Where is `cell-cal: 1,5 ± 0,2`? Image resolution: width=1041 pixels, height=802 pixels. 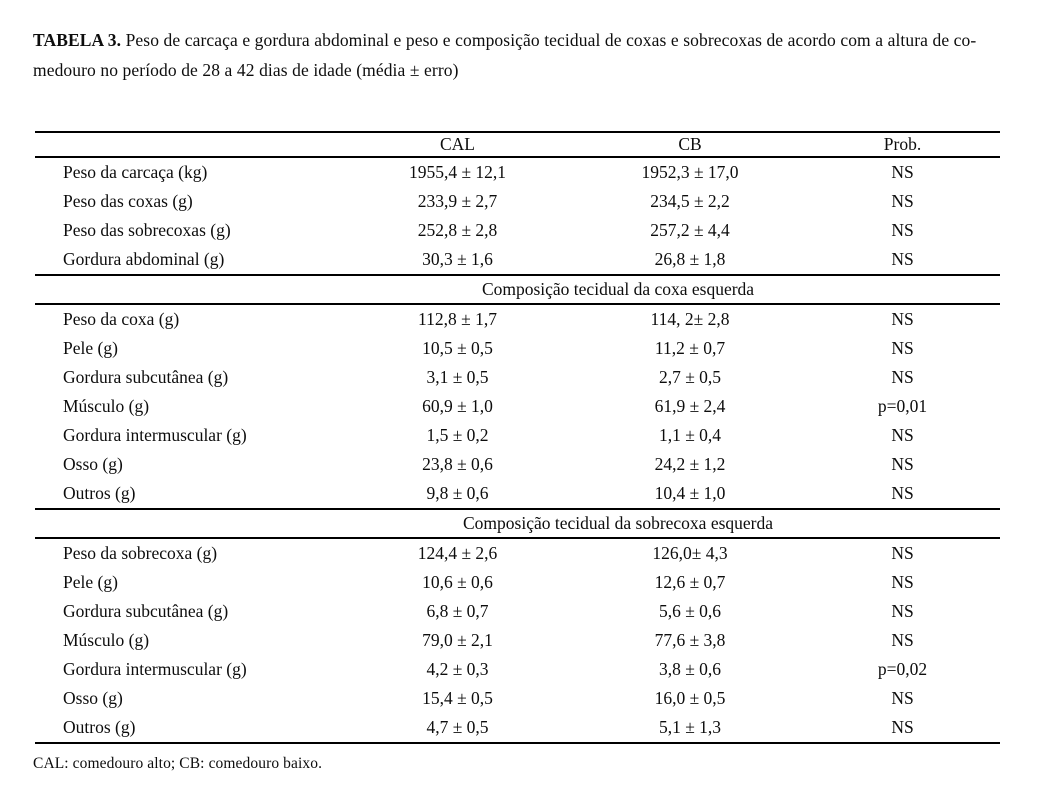
cell-cal: 1,5 ± 0,2 is located at coordinates (457, 435).